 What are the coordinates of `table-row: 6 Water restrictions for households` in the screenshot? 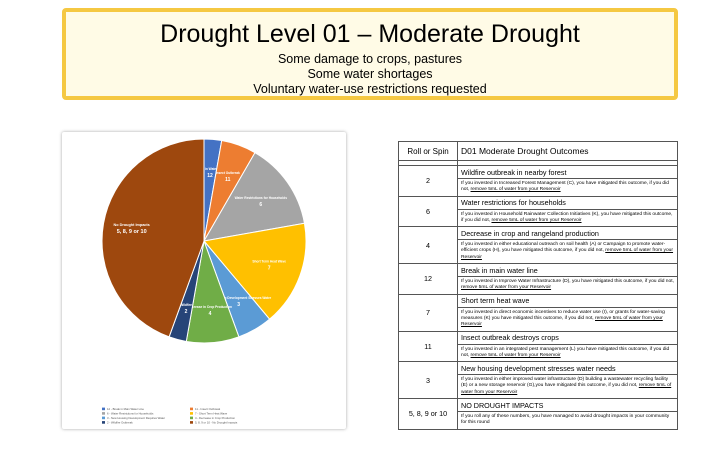 It's located at (538, 211).